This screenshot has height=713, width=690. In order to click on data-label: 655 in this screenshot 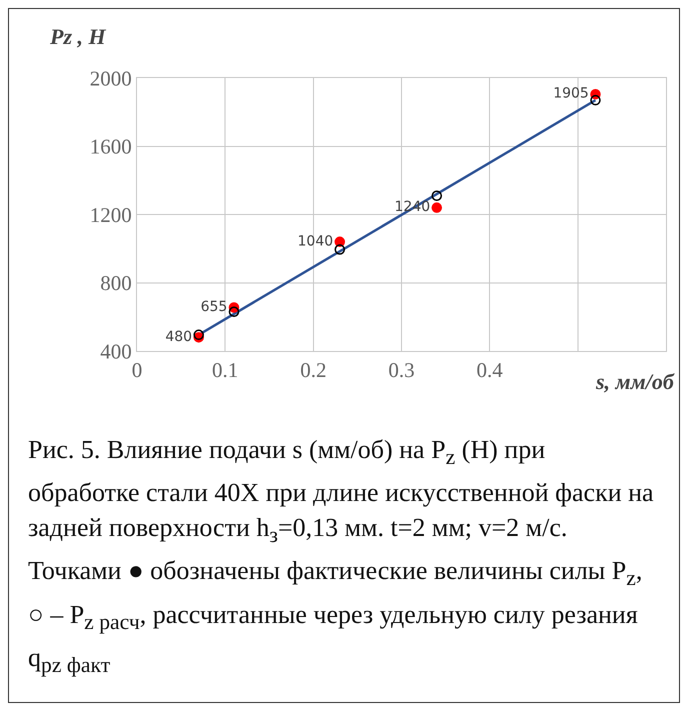, I will do `click(214, 306)`.